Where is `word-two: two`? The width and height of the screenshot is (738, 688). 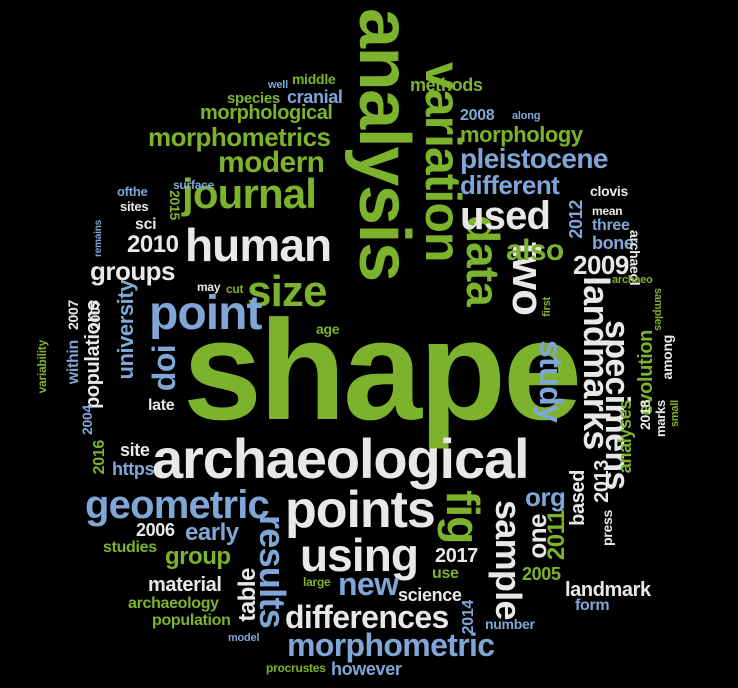 word-two: two is located at coordinates (527, 279).